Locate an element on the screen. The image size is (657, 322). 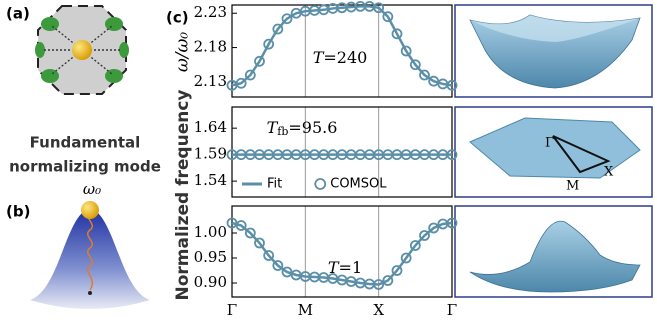
annotation-text: =95.6 is located at coordinates (312, 127).